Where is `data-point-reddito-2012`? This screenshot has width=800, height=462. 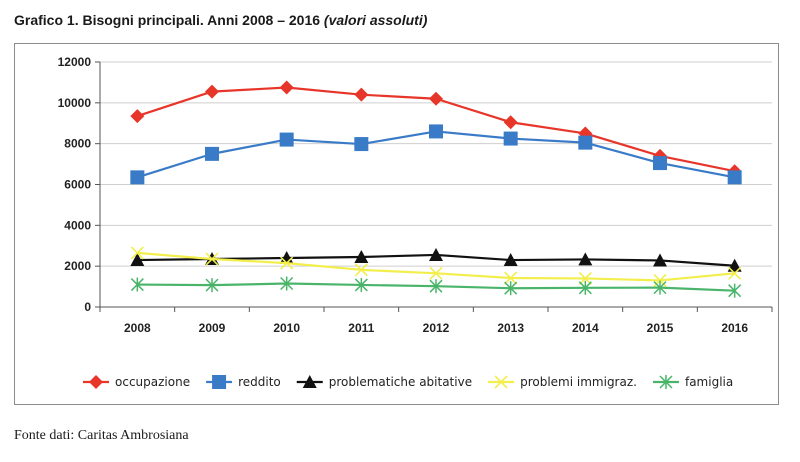 data-point-reddito-2012 is located at coordinates (436, 131).